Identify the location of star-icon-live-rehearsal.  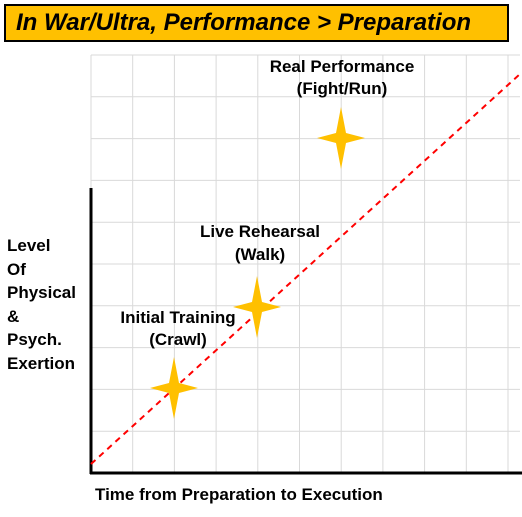
(257, 307).